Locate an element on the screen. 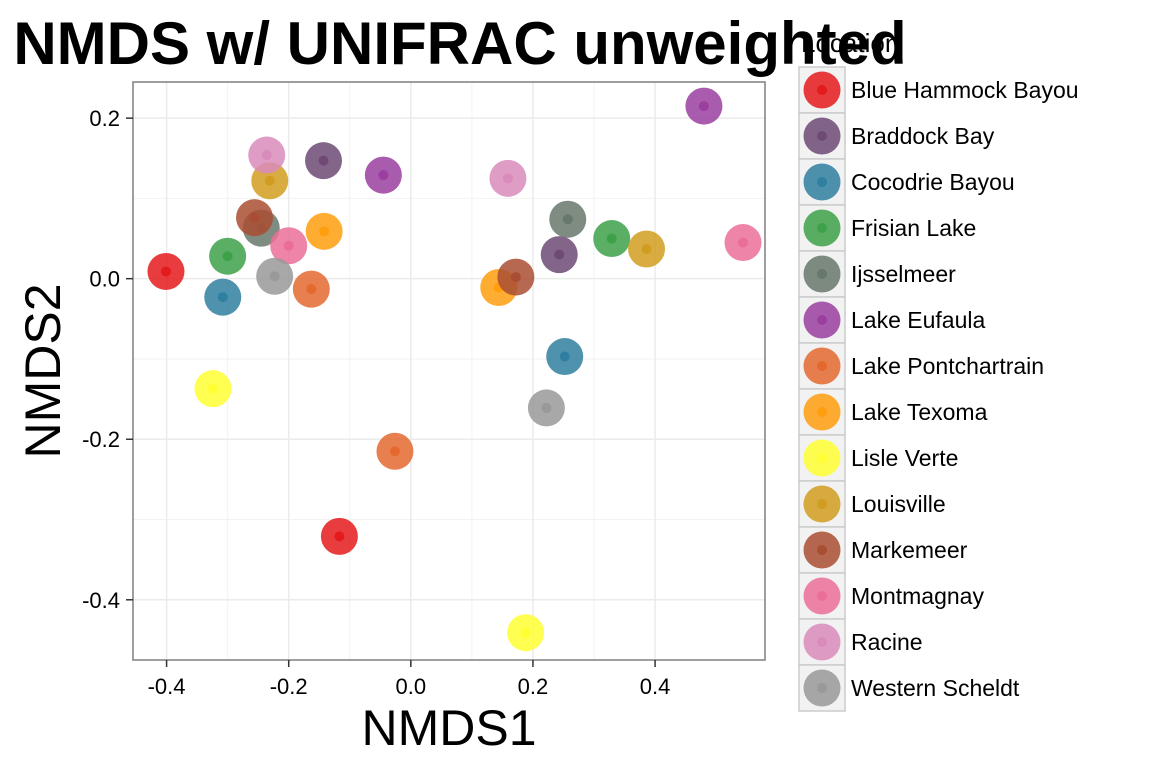  legend-label: Lake Texoma is located at coordinates (919, 412).